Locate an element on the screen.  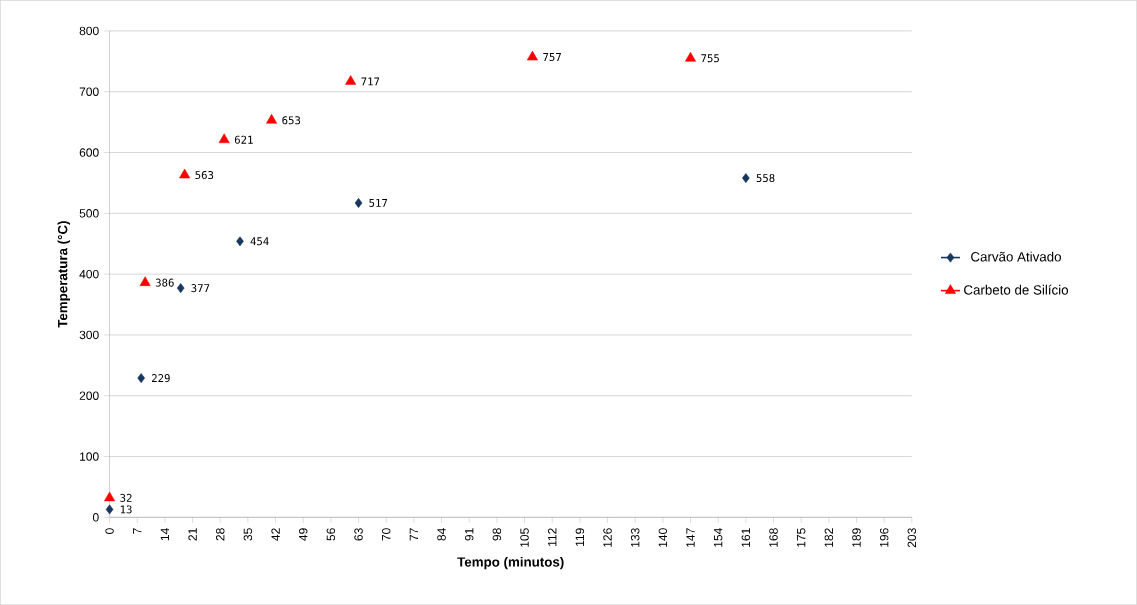
data-label: 13 is located at coordinates (126, 509).